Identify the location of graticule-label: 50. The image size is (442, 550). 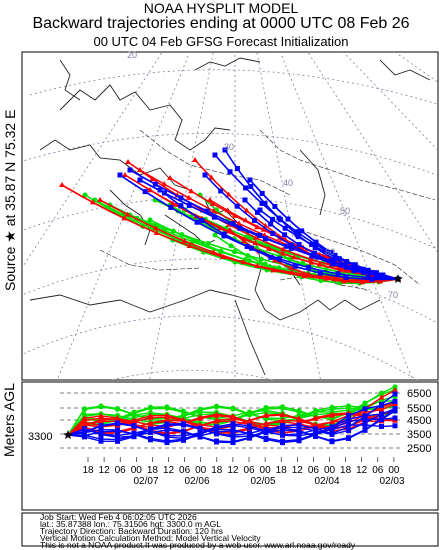
(345, 211).